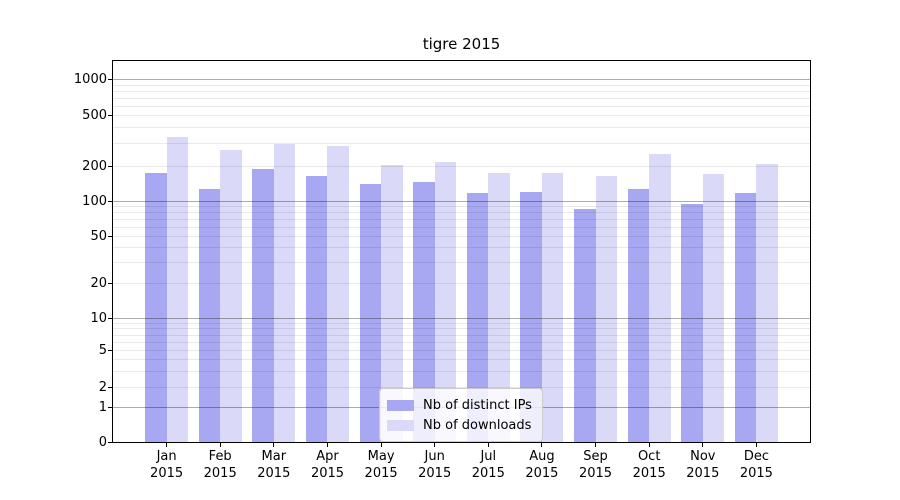 This screenshot has width=900, height=500. I want to click on x-tick-label: Jan 2015, so click(167, 465).